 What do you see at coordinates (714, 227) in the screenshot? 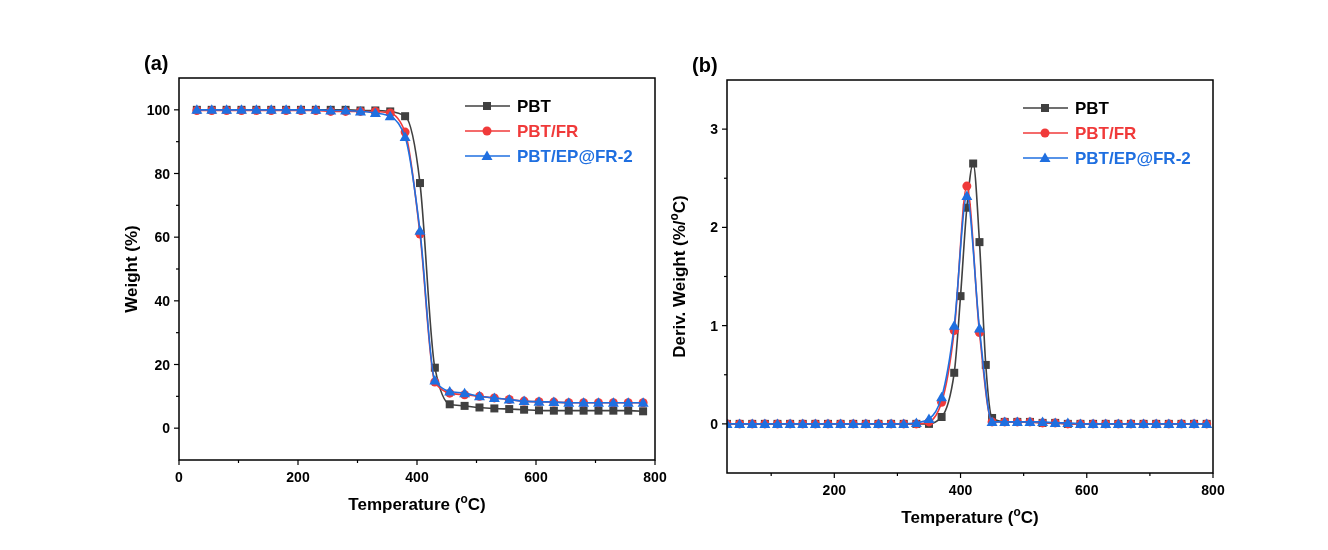
I see `y-tick-label: 2` at bounding box center [714, 227].